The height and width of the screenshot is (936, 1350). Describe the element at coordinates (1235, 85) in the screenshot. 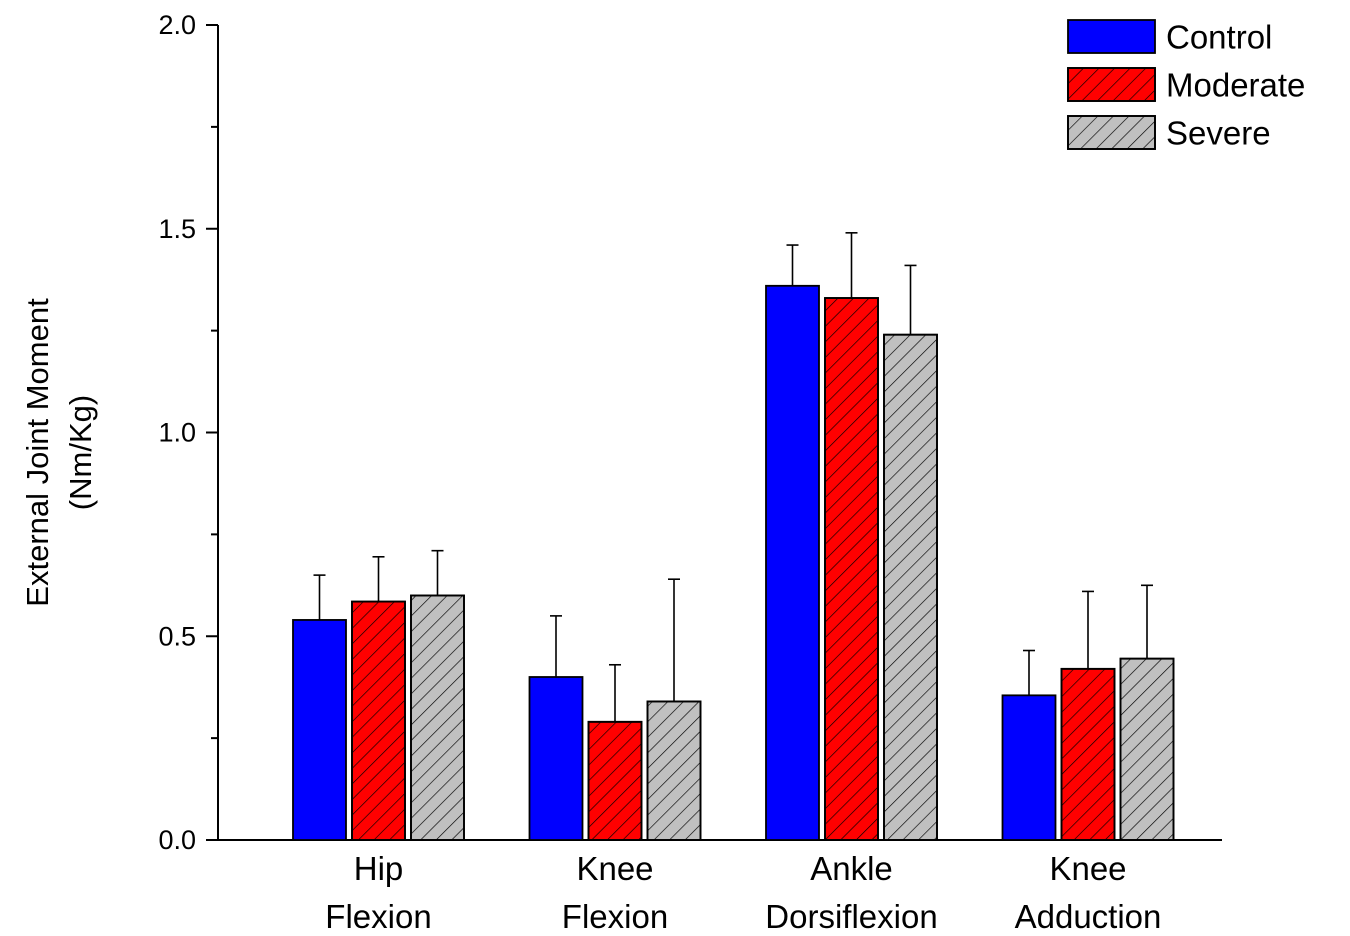

I see `legend-label-moderate: Moderate` at that location.